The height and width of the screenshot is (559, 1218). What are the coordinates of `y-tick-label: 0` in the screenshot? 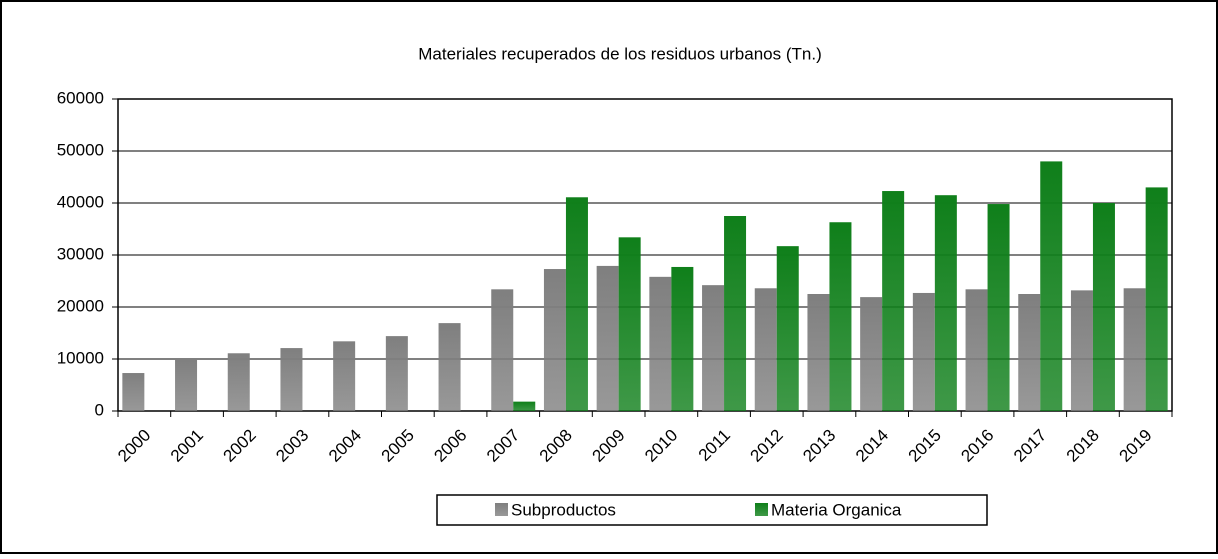 It's located at (99, 409).